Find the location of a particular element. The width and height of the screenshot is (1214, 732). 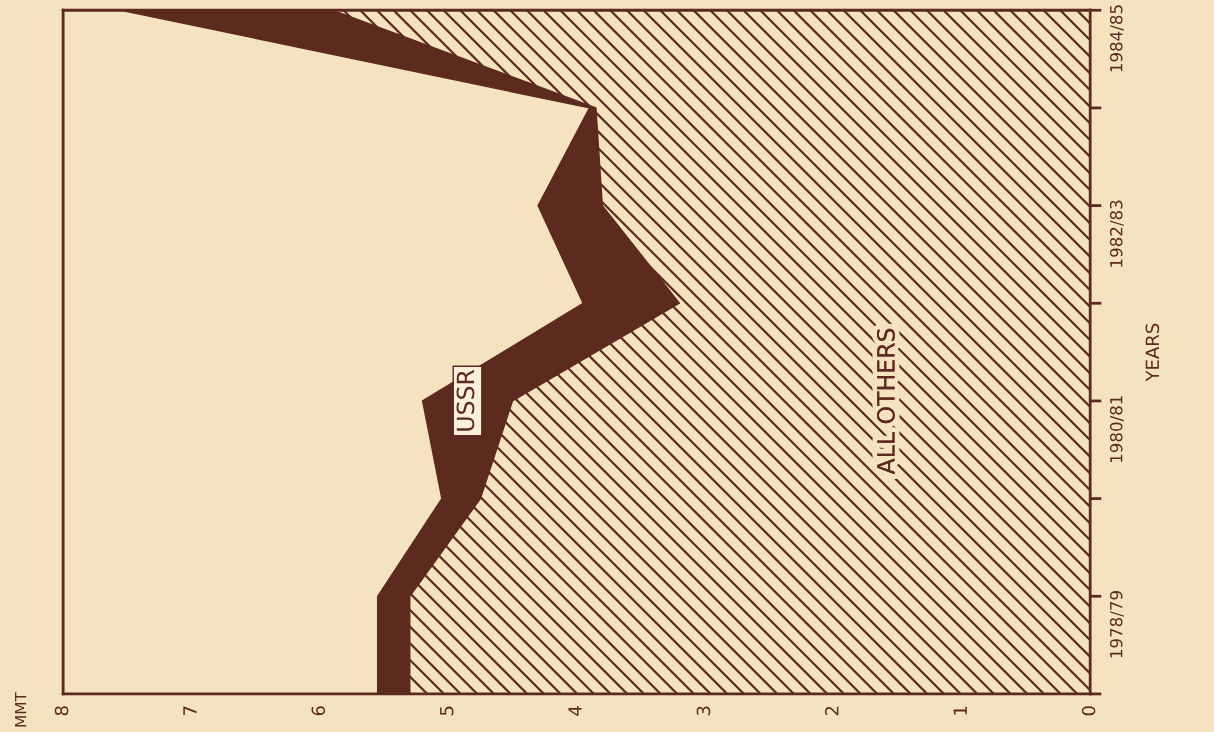

x-tick-label: 3 is located at coordinates (703, 711).